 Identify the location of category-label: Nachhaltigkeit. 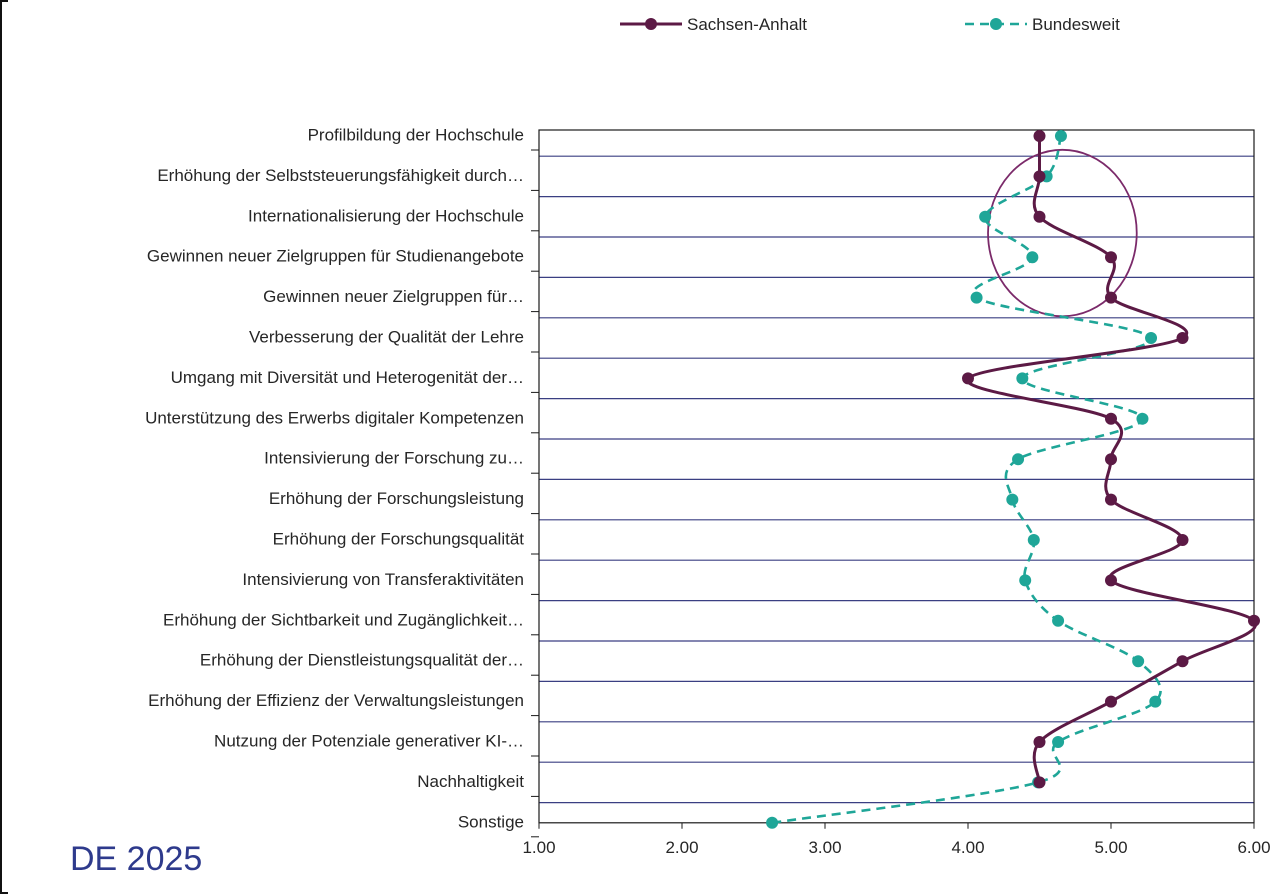
(470, 781).